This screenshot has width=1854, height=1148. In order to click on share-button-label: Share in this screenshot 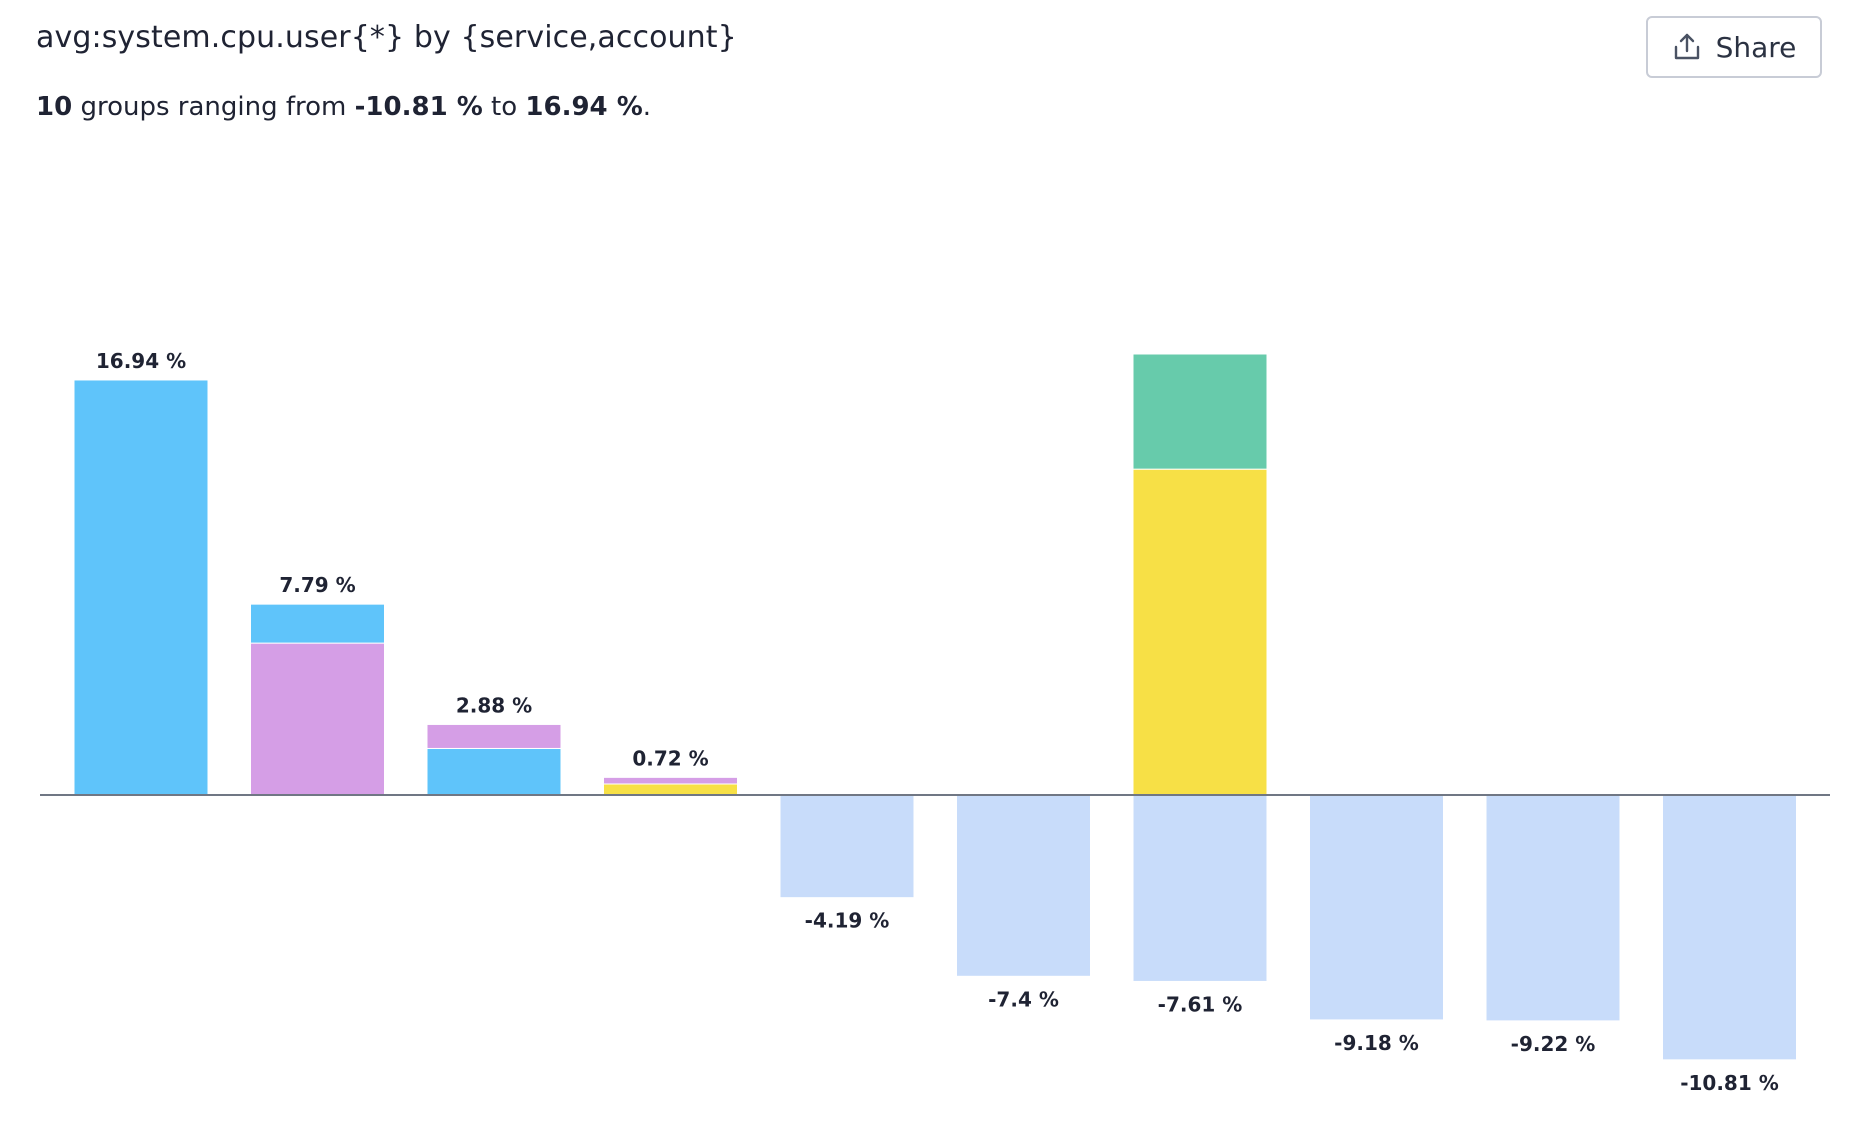, I will do `click(1756, 47)`.